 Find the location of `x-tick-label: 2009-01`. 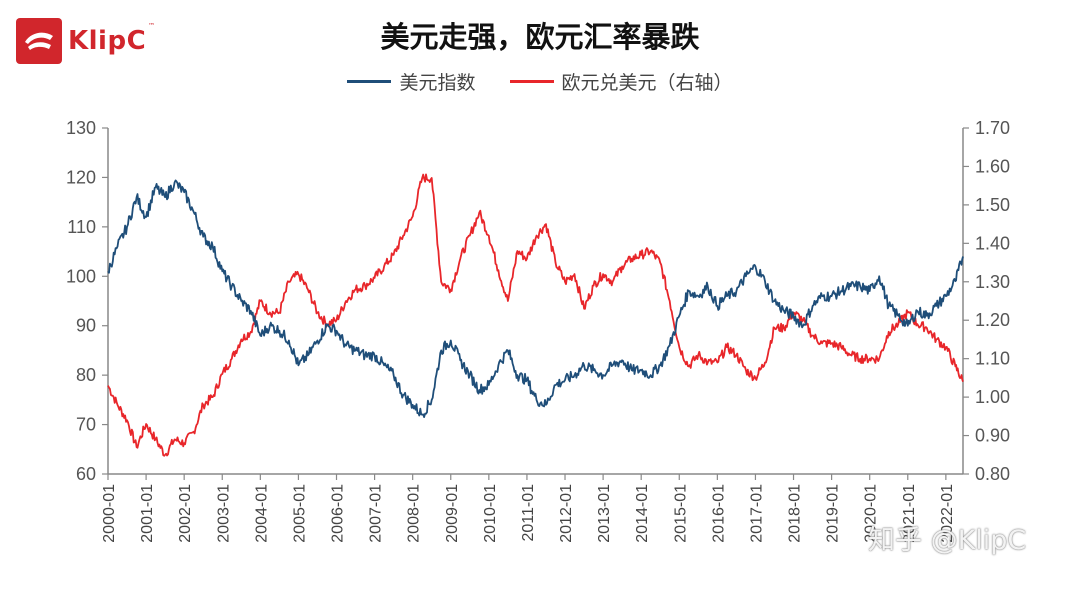

x-tick-label: 2009-01 is located at coordinates (452, 513).